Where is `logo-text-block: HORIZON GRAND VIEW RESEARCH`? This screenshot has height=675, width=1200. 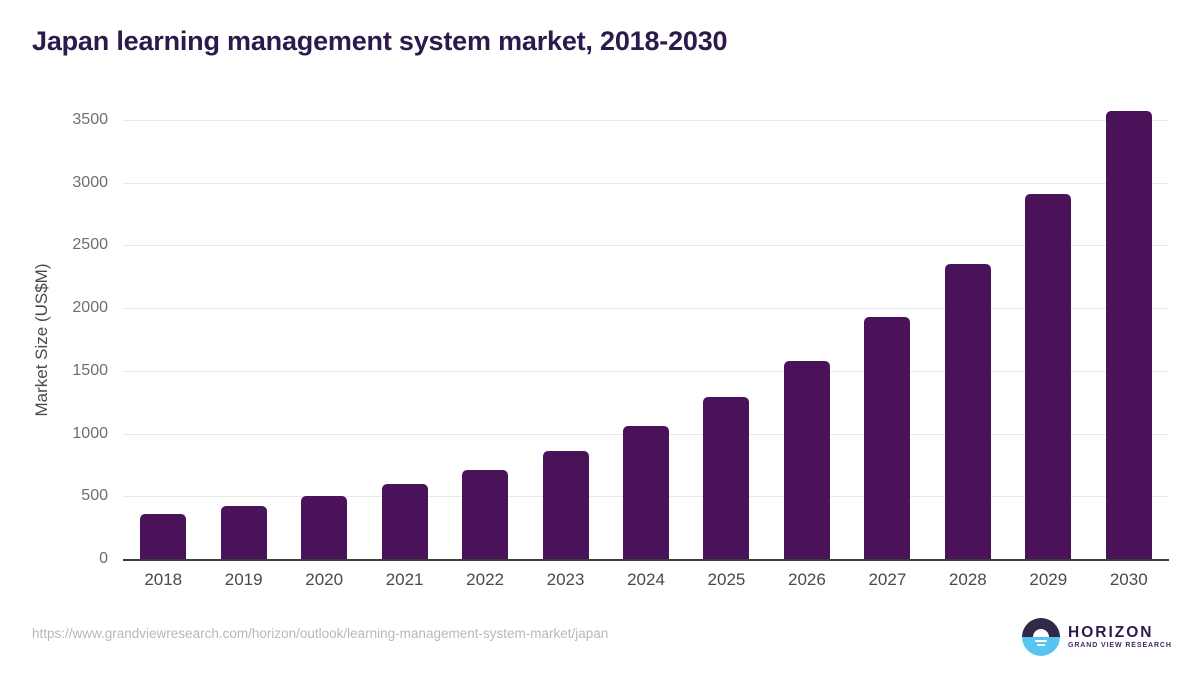
logo-text-block: HORIZON GRAND VIEW RESEARCH is located at coordinates (1120, 637).